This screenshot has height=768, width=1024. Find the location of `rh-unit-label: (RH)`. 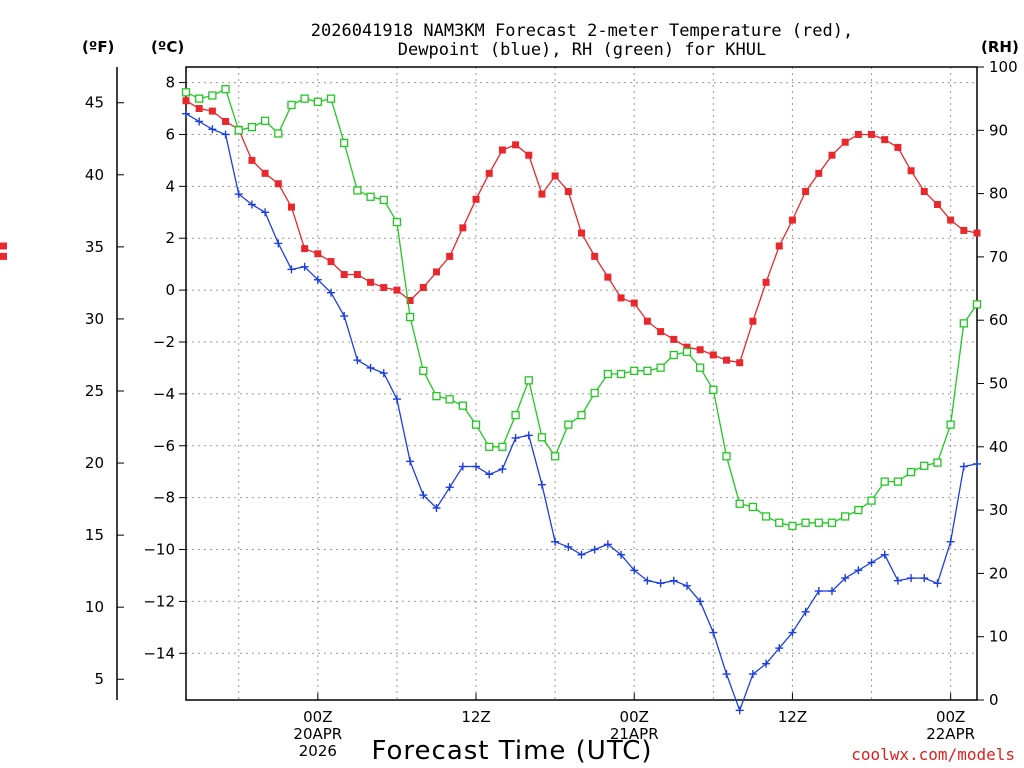

rh-unit-label: (RH) is located at coordinates (1000, 47).